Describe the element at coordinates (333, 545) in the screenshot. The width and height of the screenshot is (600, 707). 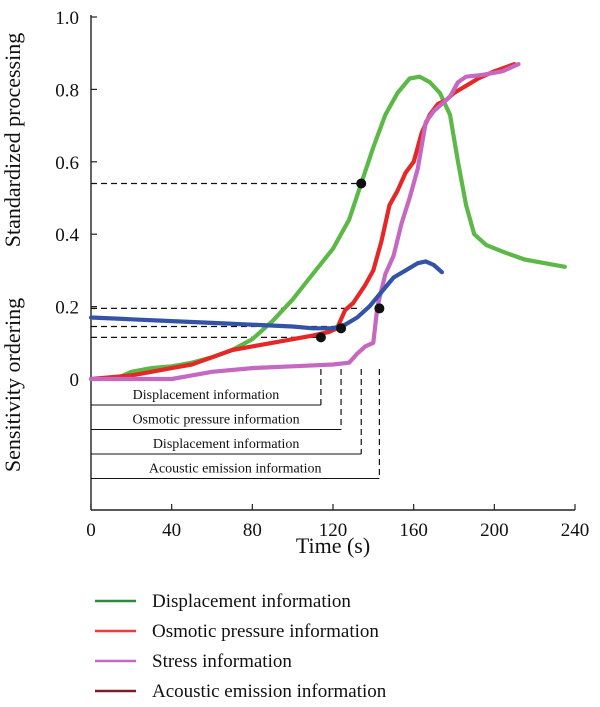
I see `x-axis-title: Time (s)` at that location.